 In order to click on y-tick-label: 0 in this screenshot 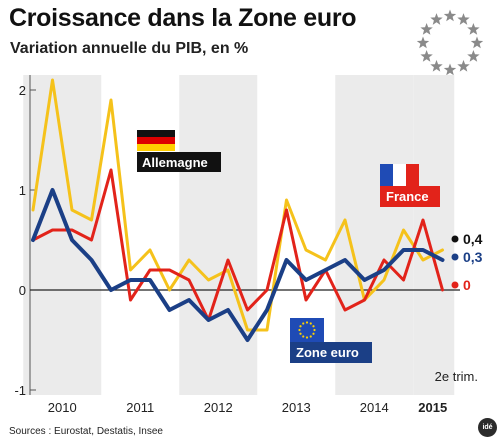, I will do `click(22, 290)`.